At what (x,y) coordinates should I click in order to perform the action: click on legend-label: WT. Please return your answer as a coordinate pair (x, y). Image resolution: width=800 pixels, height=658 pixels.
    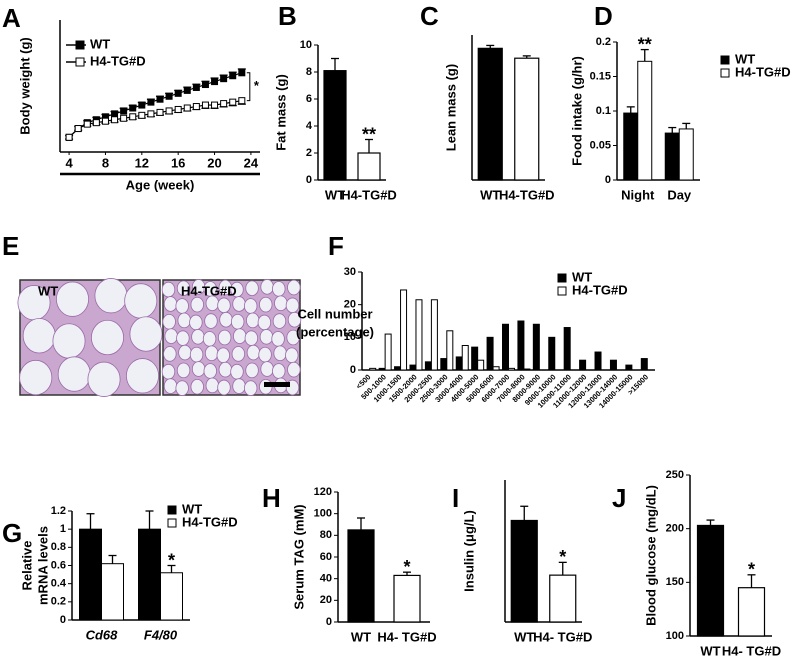
    Looking at the image, I should click on (582, 276).